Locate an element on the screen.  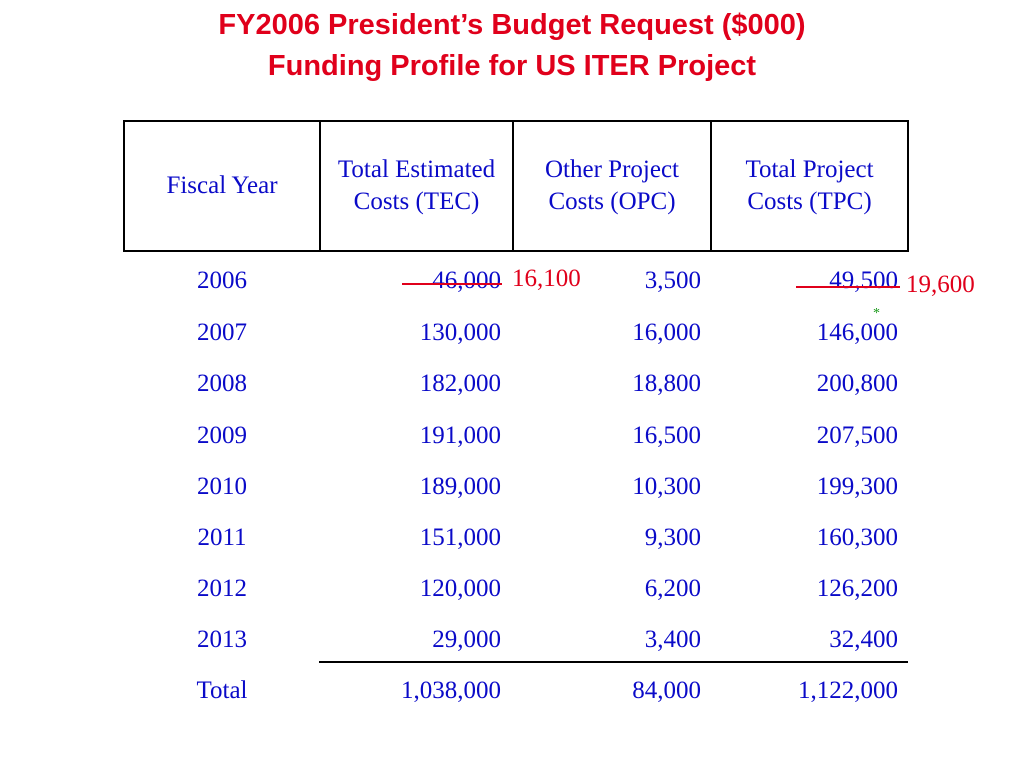
table-row-year: 2009 is located at coordinates (222, 435).